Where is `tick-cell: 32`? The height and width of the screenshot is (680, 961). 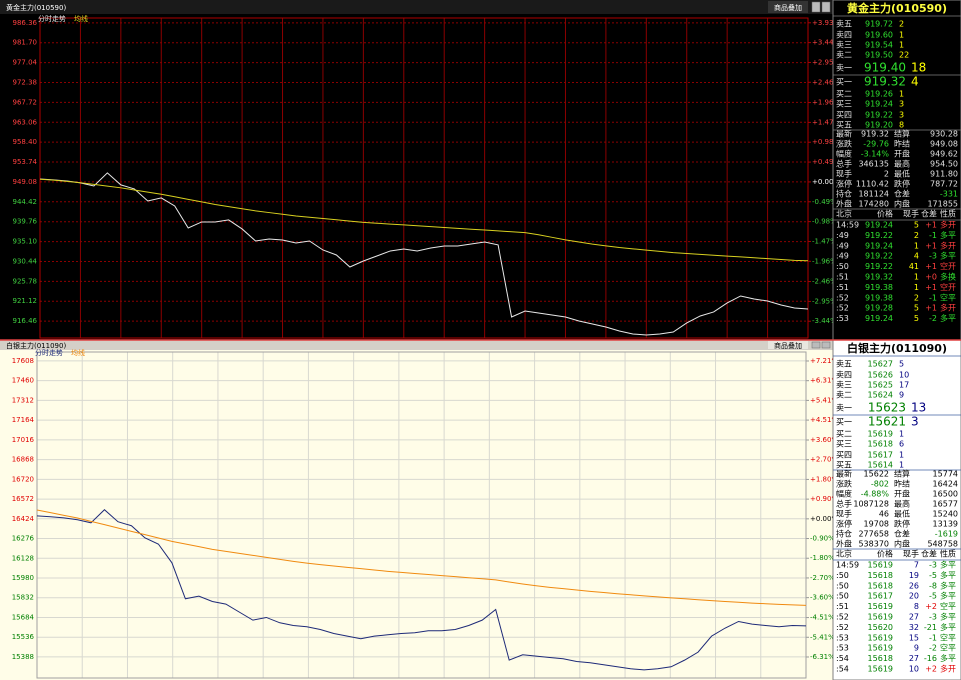 tick-cell: 32 is located at coordinates (914, 627).